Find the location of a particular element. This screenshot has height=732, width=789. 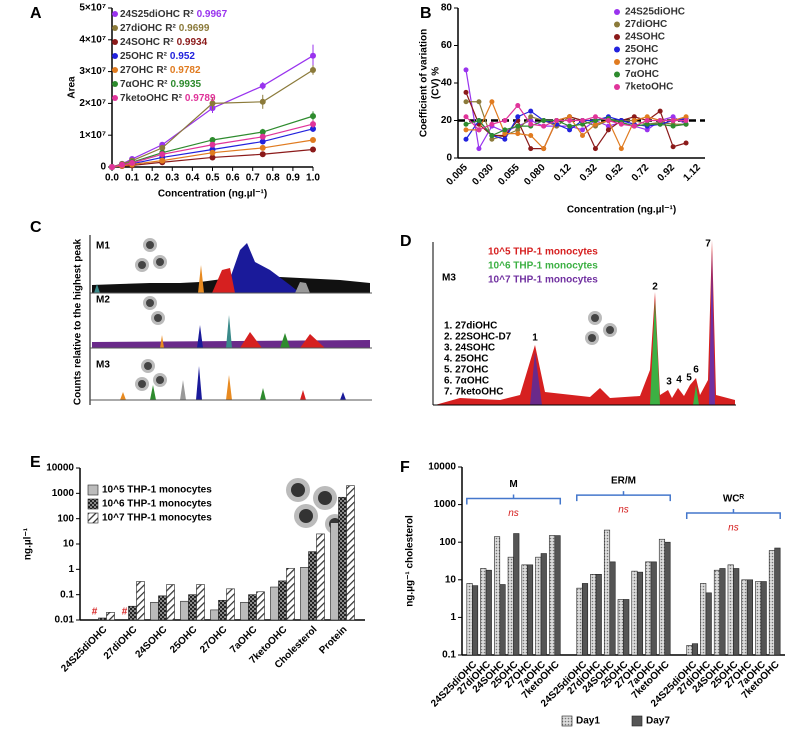

compound: 1. 27diOHC is located at coordinates (470, 326).